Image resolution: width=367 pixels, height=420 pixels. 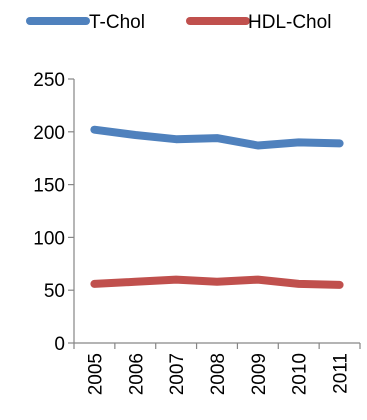 What do you see at coordinates (49, 238) in the screenshot?
I see `y-tick-label: 100` at bounding box center [49, 238].